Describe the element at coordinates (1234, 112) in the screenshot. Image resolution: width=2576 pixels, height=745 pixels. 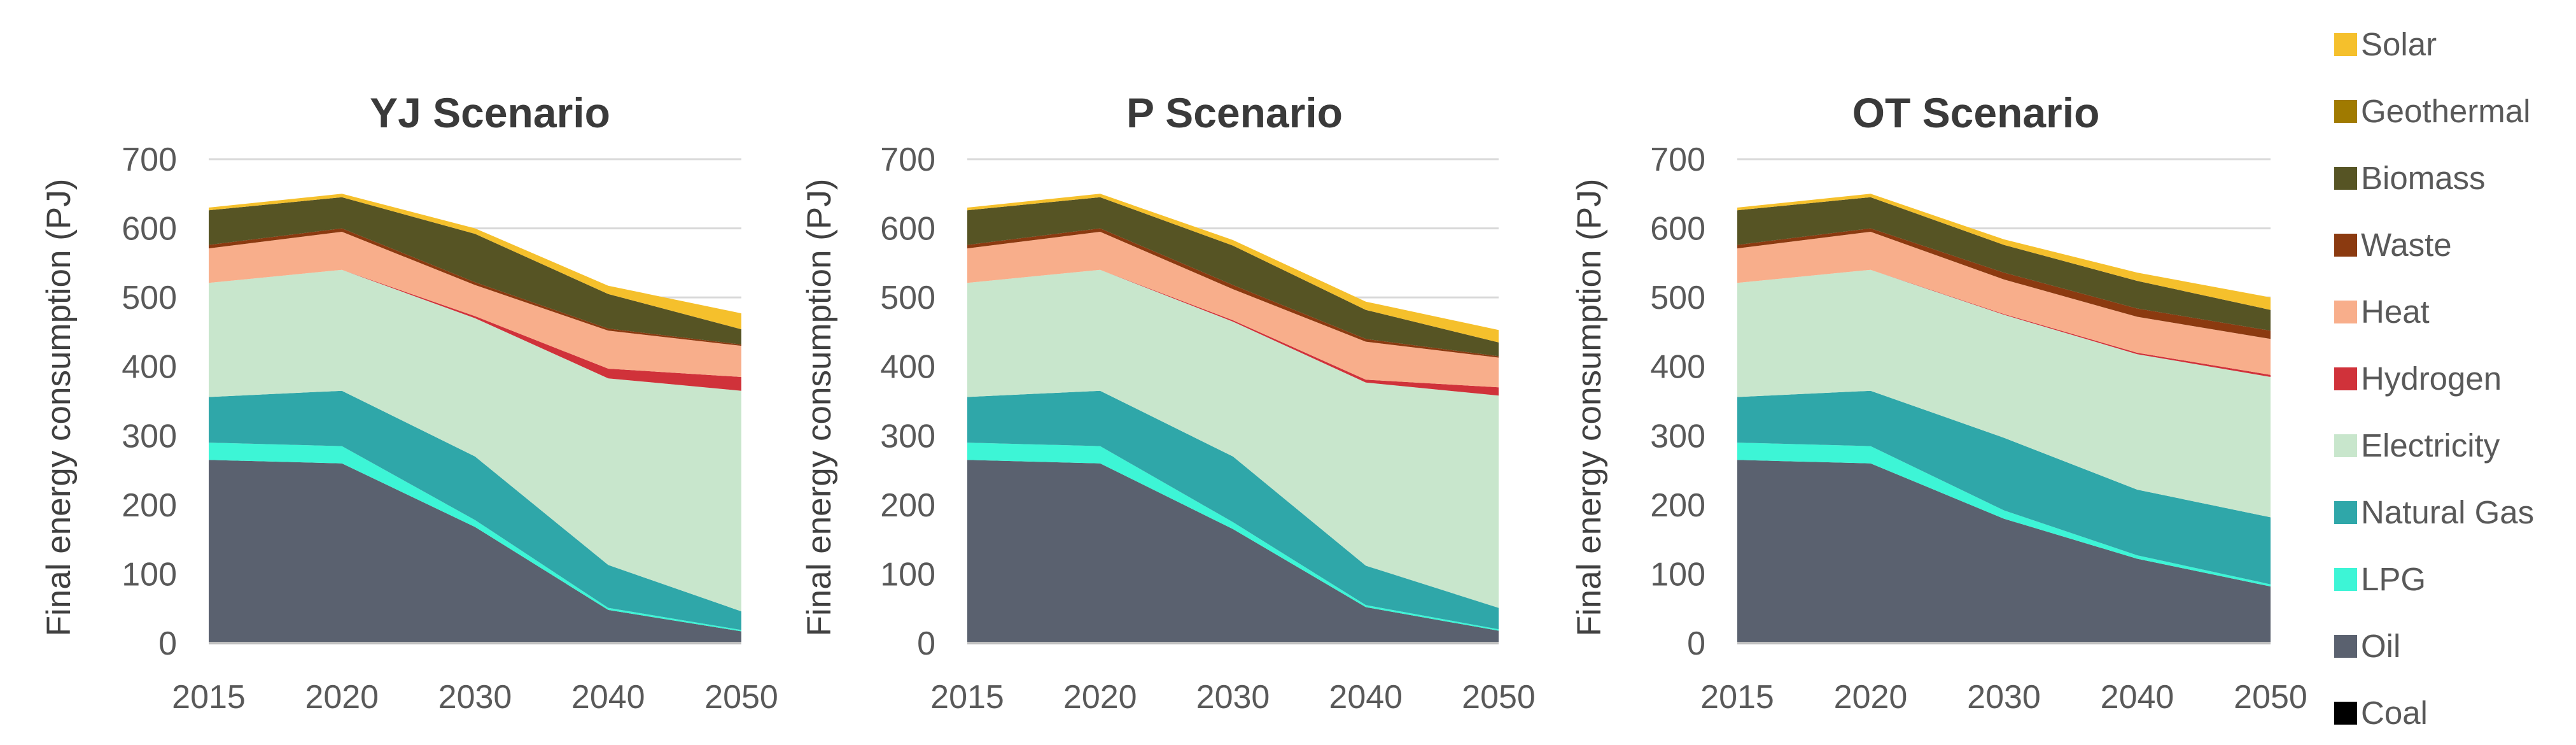
I see `chart-title: P Scenario` at that location.